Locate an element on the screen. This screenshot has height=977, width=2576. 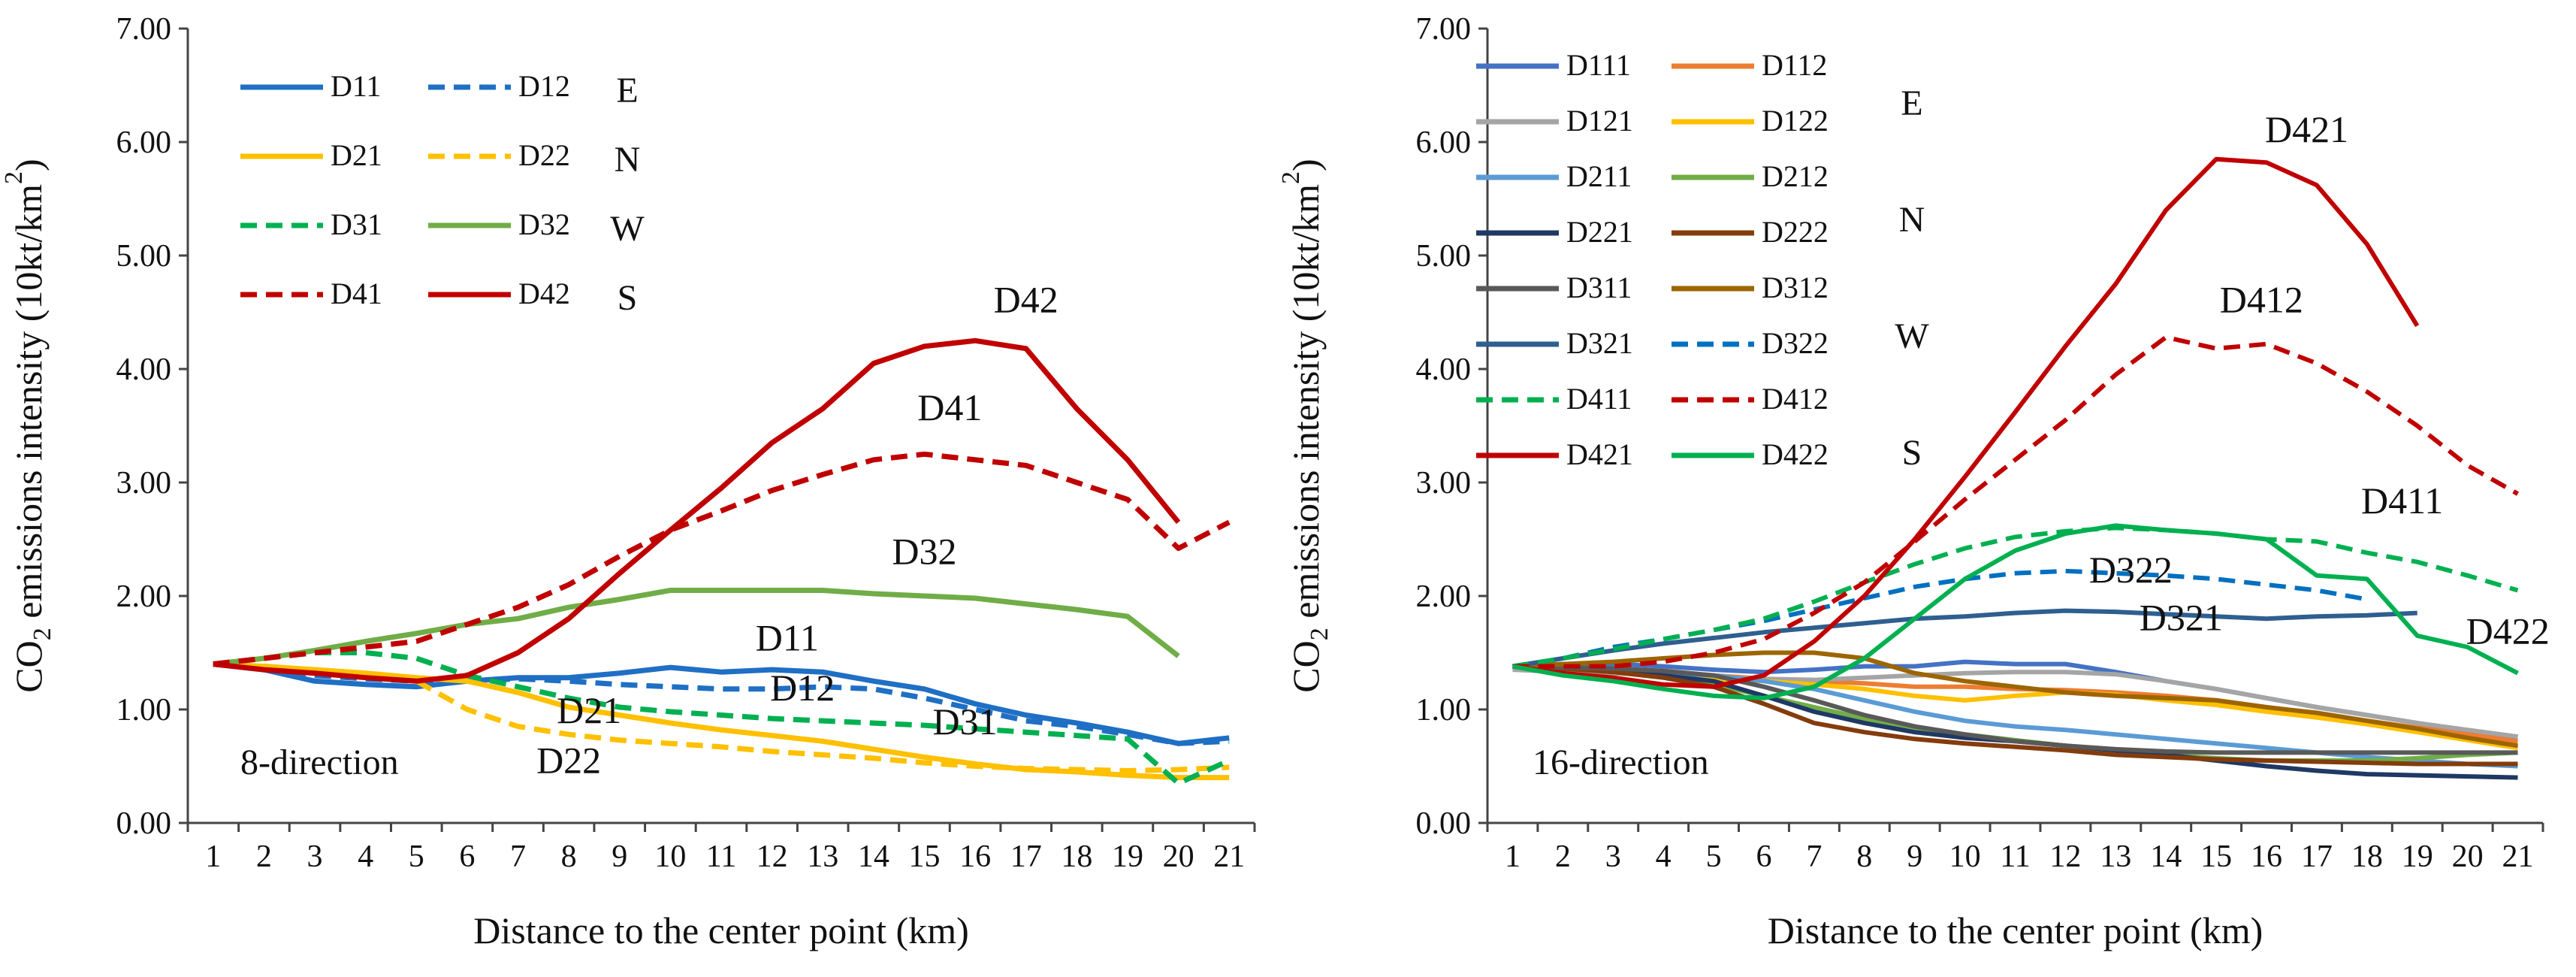
series-line-d11 is located at coordinates (721, 703).